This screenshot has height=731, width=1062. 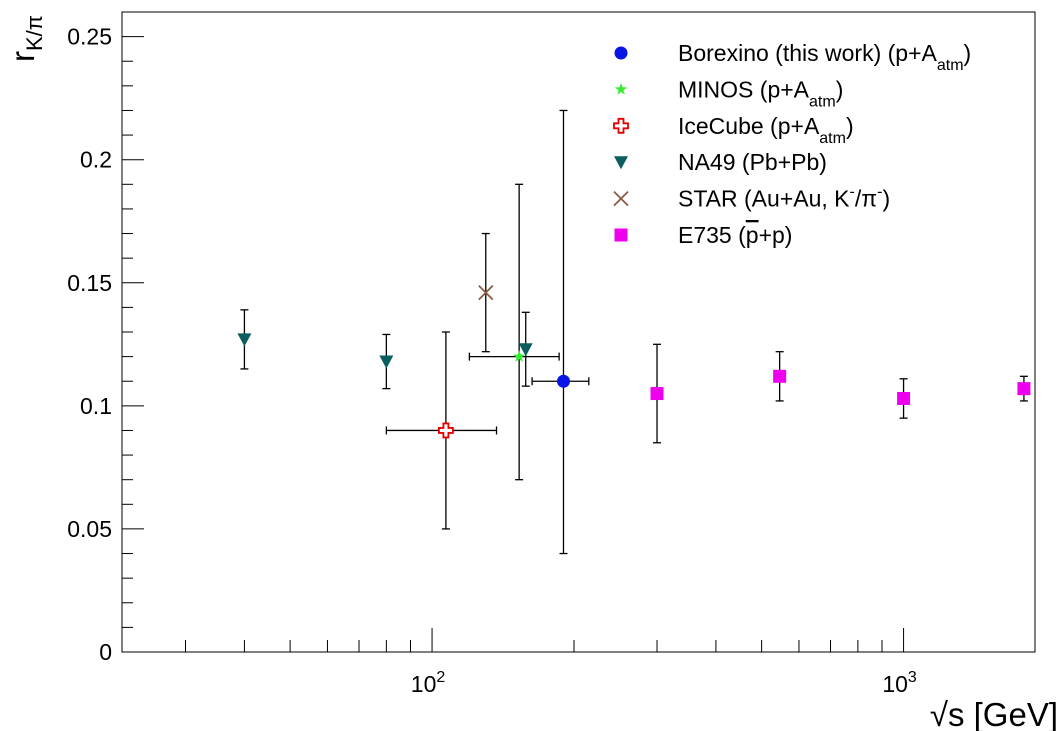 I want to click on legend-label: NA49 (Pb+Pb), so click(x=752, y=162).